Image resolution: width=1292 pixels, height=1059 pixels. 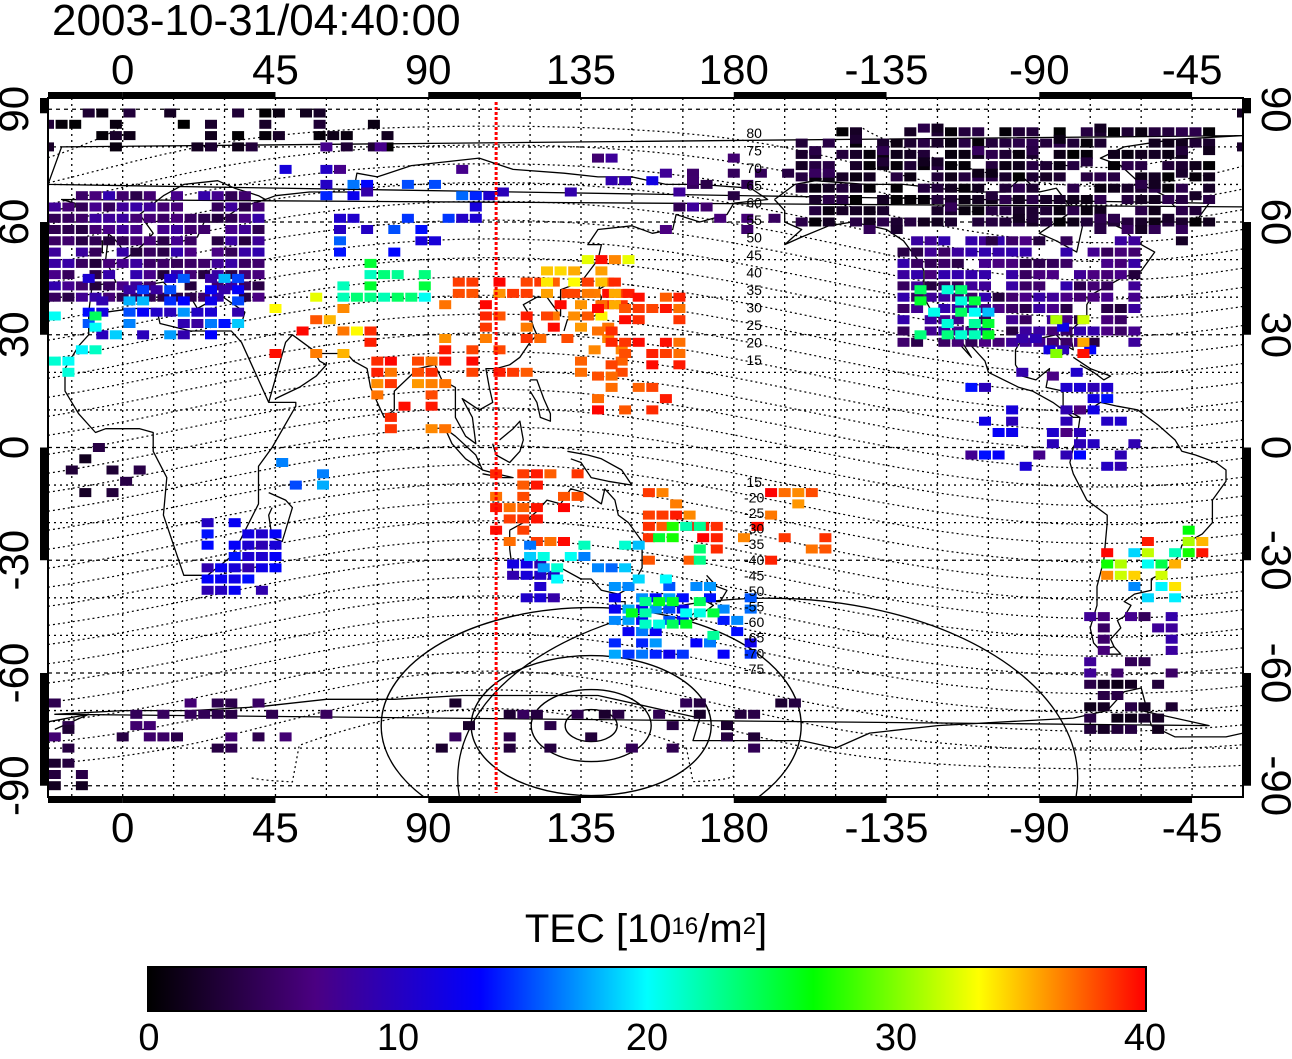 I want to click on magnetic-latitude-label: -40, so click(x=754, y=560).